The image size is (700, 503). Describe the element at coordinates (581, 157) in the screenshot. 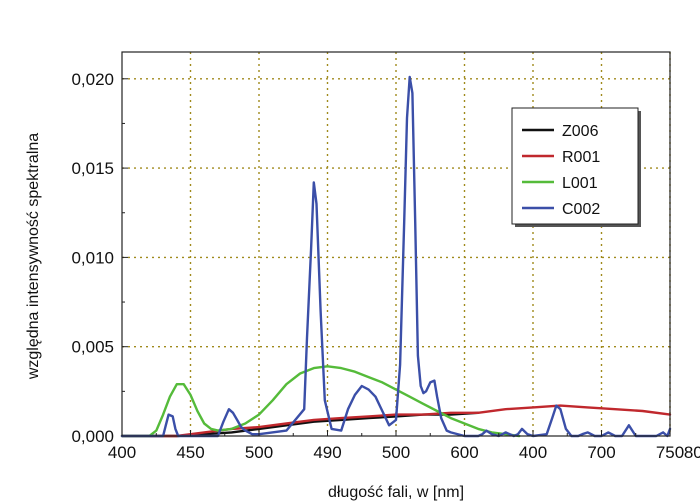

I see `legend-label-r001: R001` at that location.